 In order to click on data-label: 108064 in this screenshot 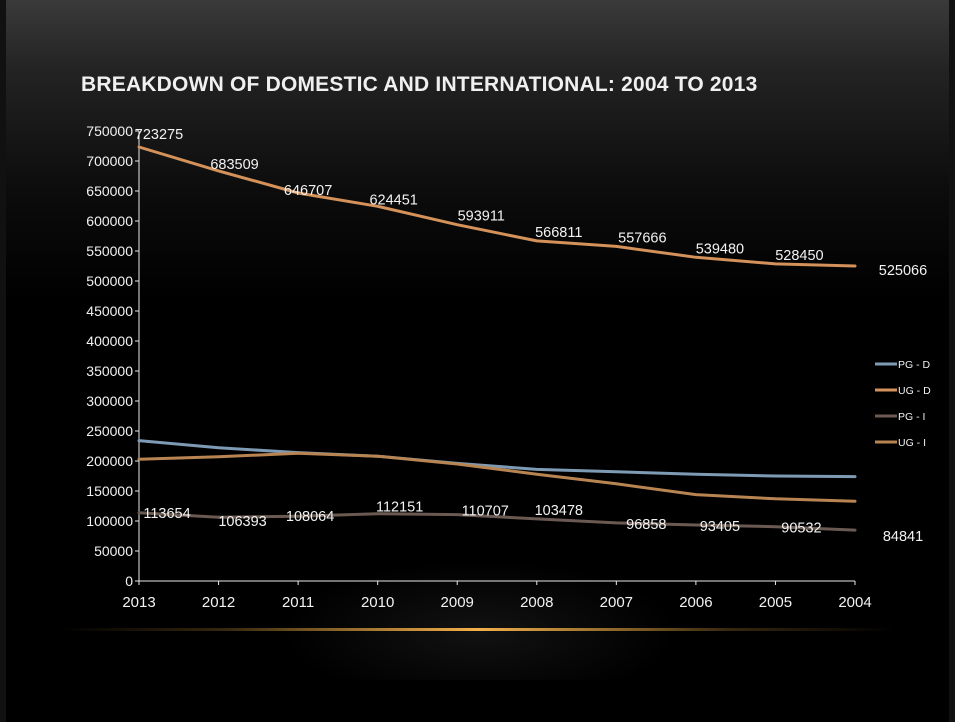, I will do `click(310, 517)`.